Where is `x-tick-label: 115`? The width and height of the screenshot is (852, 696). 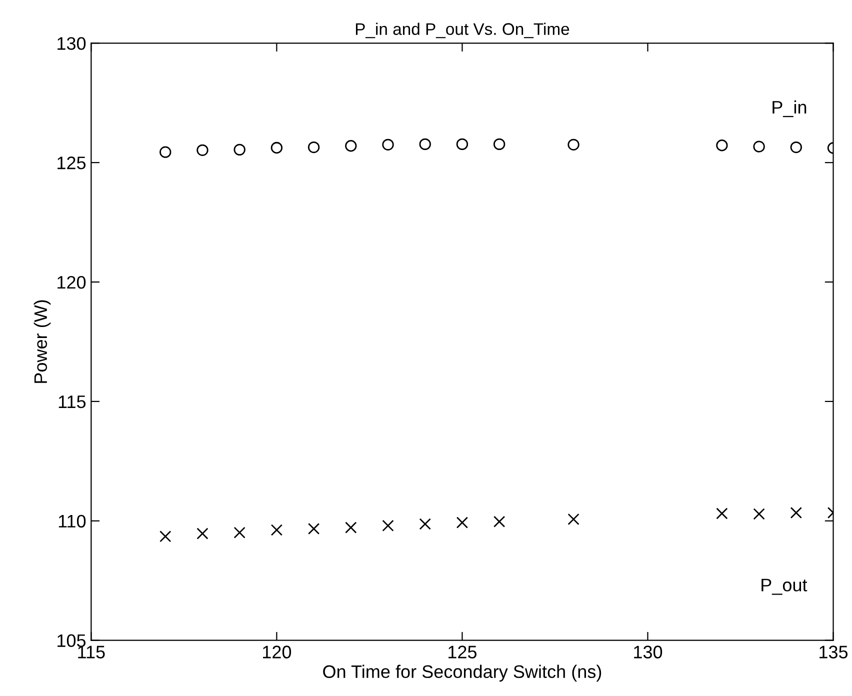 x-tick-label: 115 is located at coordinates (91, 652).